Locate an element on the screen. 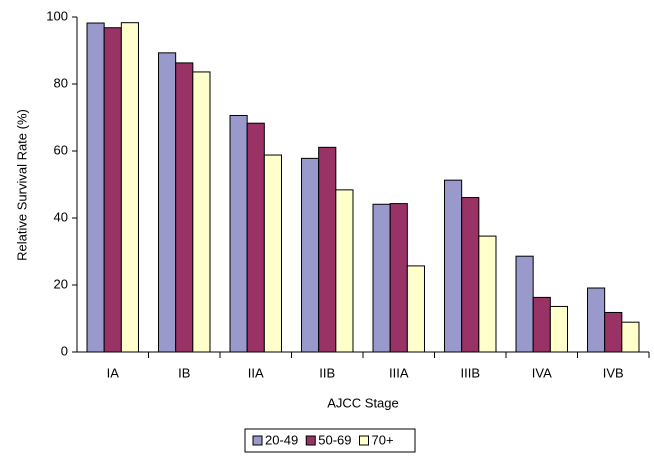 Image resolution: width=654 pixels, height=460 pixels. y-tick-label: 20 is located at coordinates (61, 283).